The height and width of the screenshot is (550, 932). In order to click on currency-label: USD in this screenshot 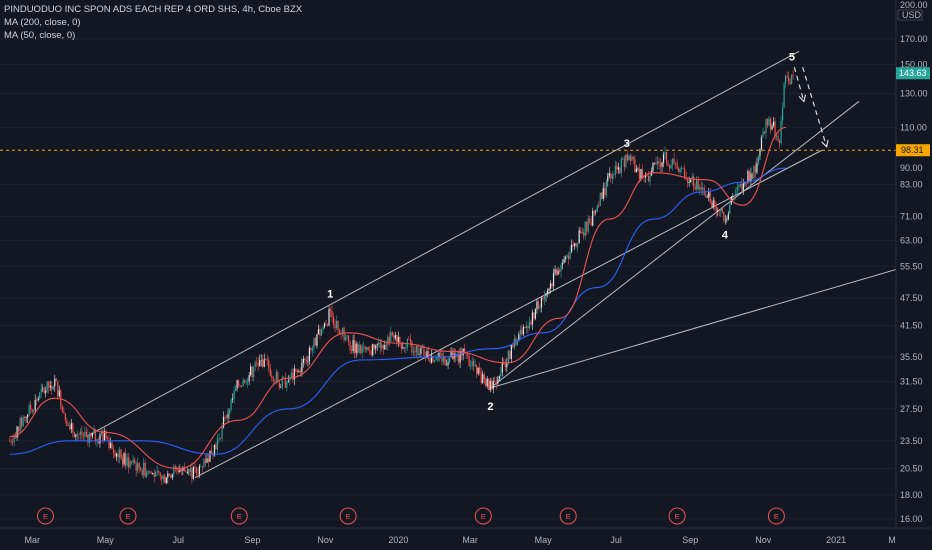, I will do `click(912, 15)`.